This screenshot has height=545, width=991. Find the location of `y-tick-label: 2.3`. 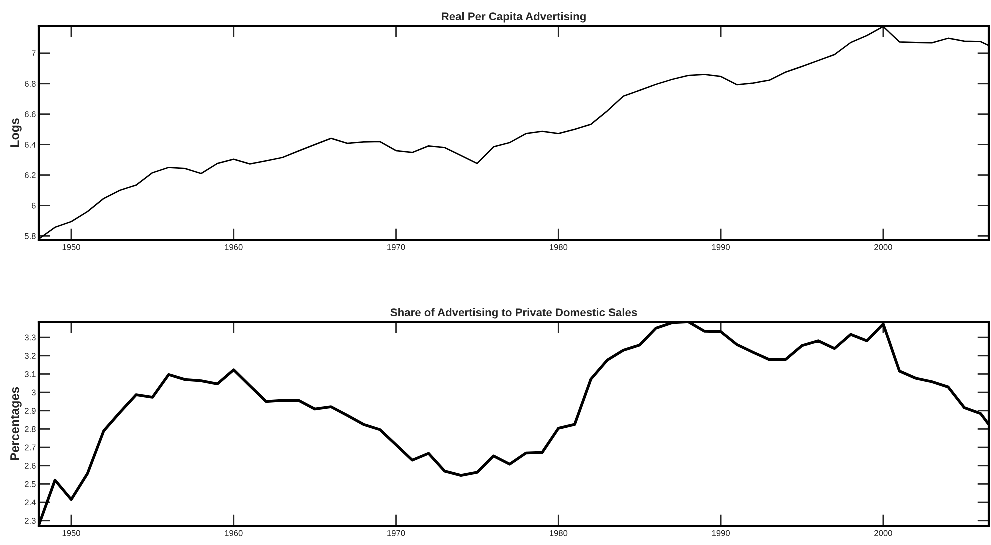

y-tick-label: 2.3 is located at coordinates (30, 521).